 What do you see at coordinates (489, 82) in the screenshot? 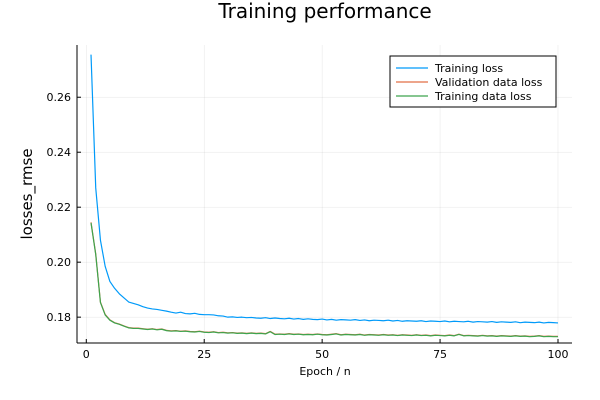
I see `legend-label-validation-data-loss: Validation data loss` at bounding box center [489, 82].